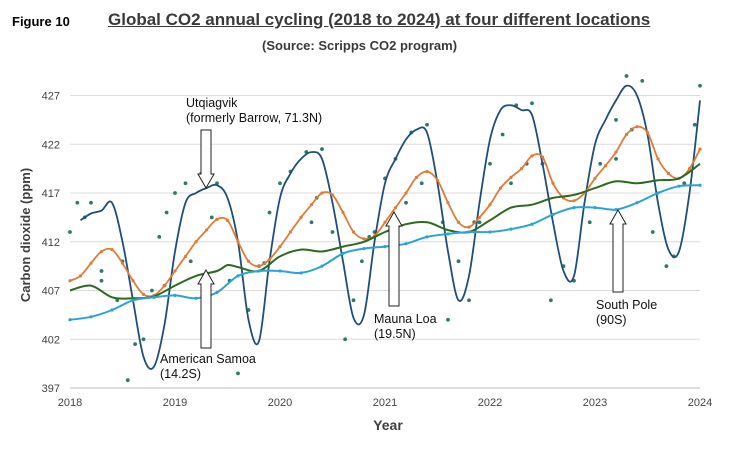 The image size is (730, 451). Describe the element at coordinates (394, 258) in the screenshot. I see `arrow-mauna-loa` at that location.